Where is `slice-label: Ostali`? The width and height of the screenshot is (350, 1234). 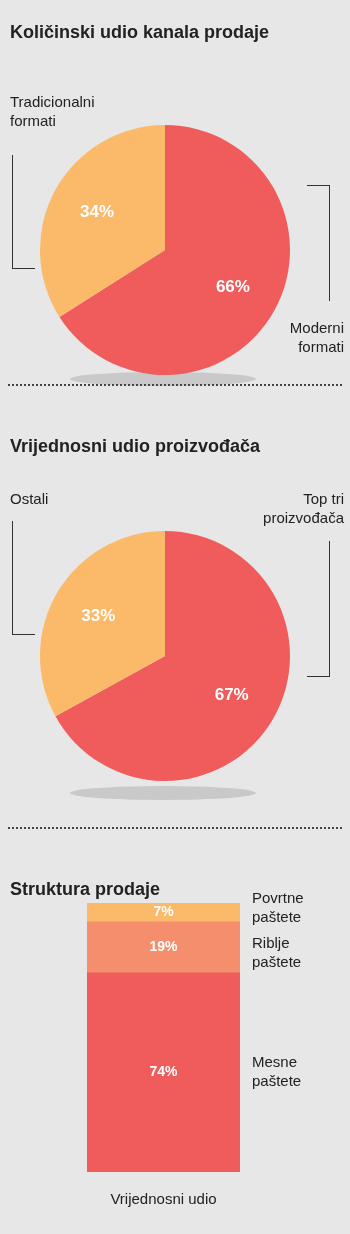
slice-label: Ostali is located at coordinates (29, 498).